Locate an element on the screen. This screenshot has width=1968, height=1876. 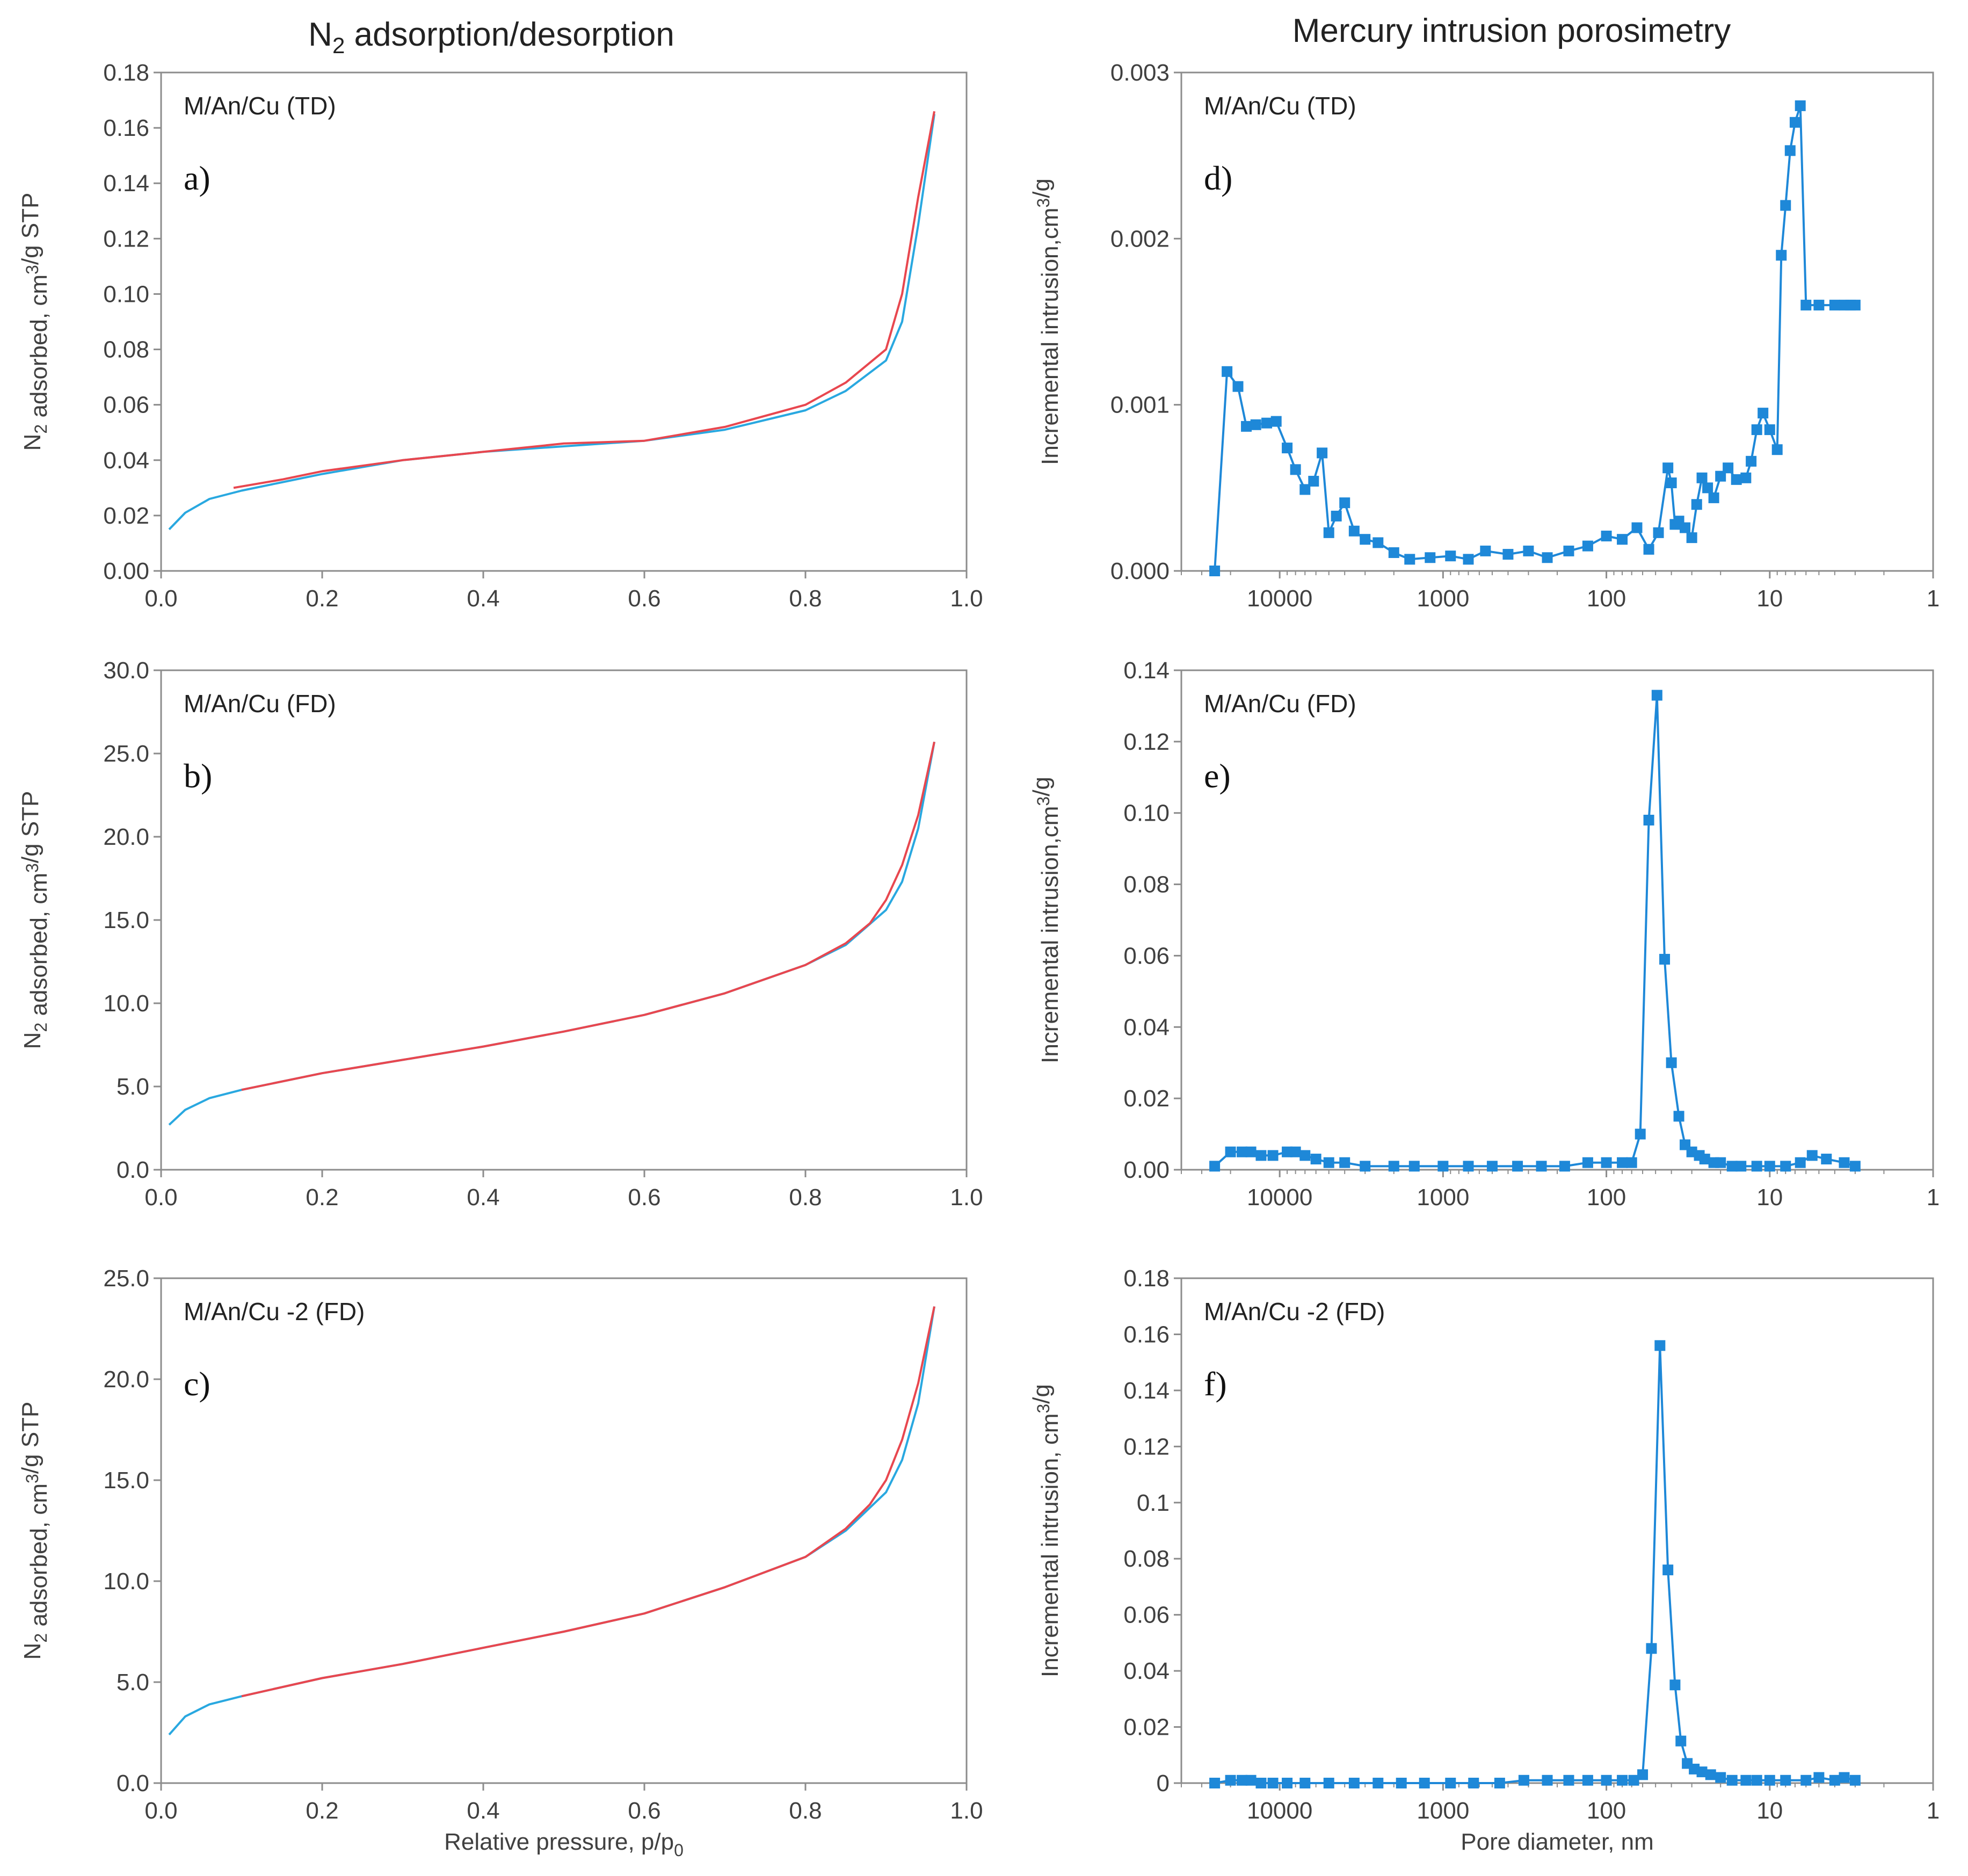
y-tick-label: 0.000 is located at coordinates (1140, 571).